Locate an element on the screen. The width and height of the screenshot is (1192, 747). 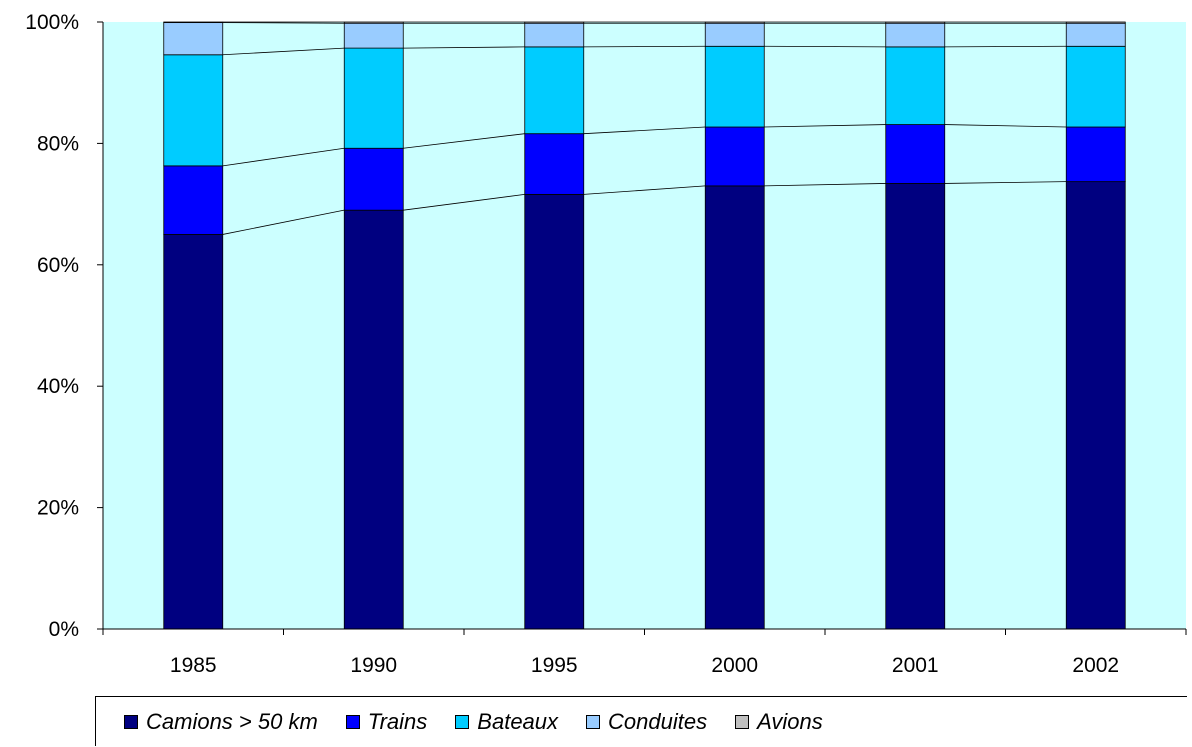
legend-label: Trains is located at coordinates (397, 721).